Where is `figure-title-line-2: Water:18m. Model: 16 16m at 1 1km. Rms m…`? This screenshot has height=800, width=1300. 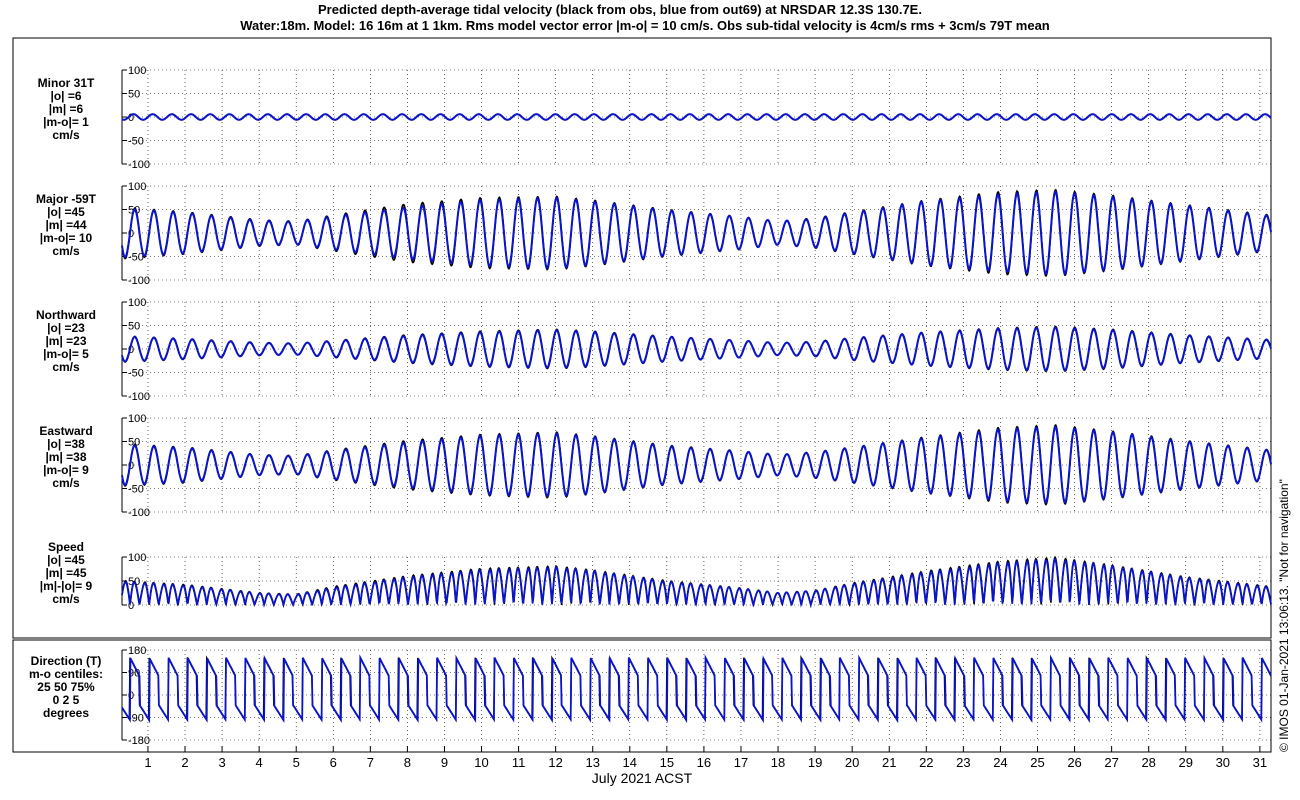
figure-title-line-2: Water:18m. Model: 16 16m at 1 1km. Rms m… is located at coordinates (645, 25).